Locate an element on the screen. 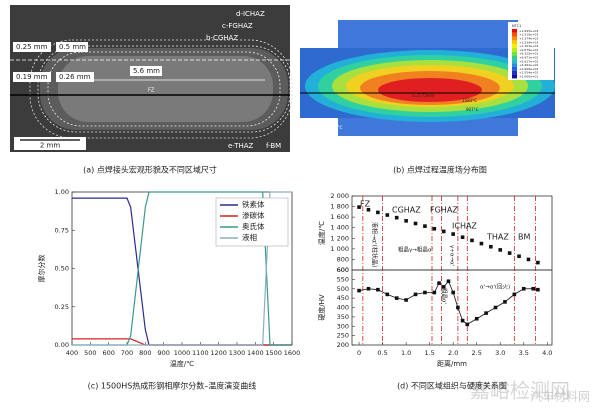 The height and width of the screenshot is (409, 600). y-tick-label: 250 is located at coordinates (343, 336).